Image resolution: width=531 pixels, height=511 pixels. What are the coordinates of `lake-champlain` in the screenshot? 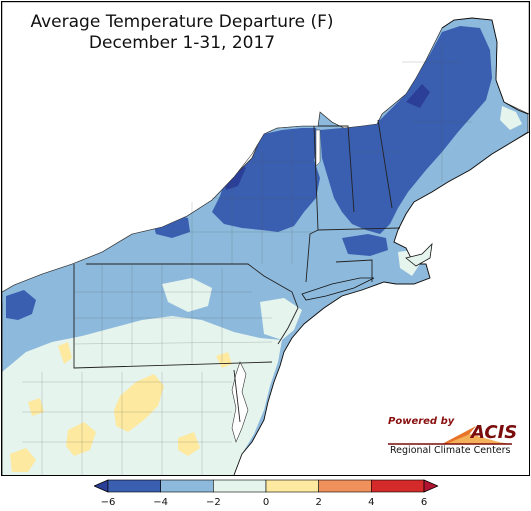 It's located at (318, 148).